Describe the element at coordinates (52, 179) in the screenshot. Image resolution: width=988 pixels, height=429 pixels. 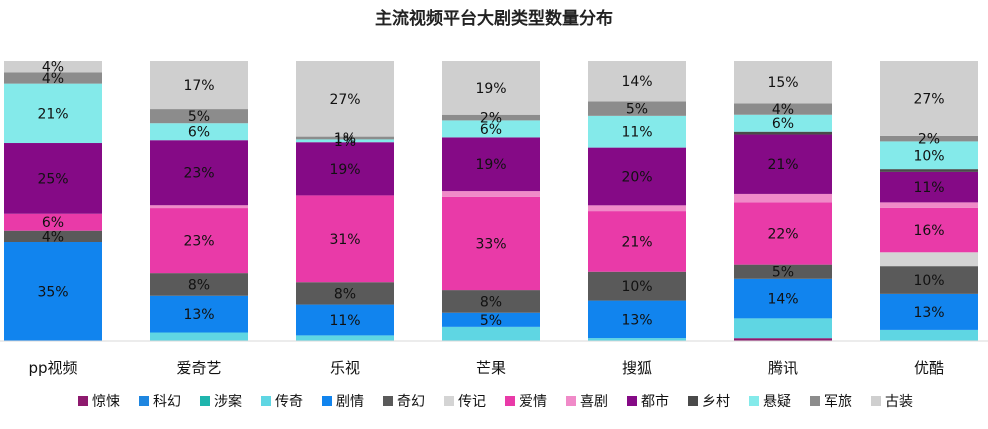
I see `data-label-0-3: 25%` at that location.